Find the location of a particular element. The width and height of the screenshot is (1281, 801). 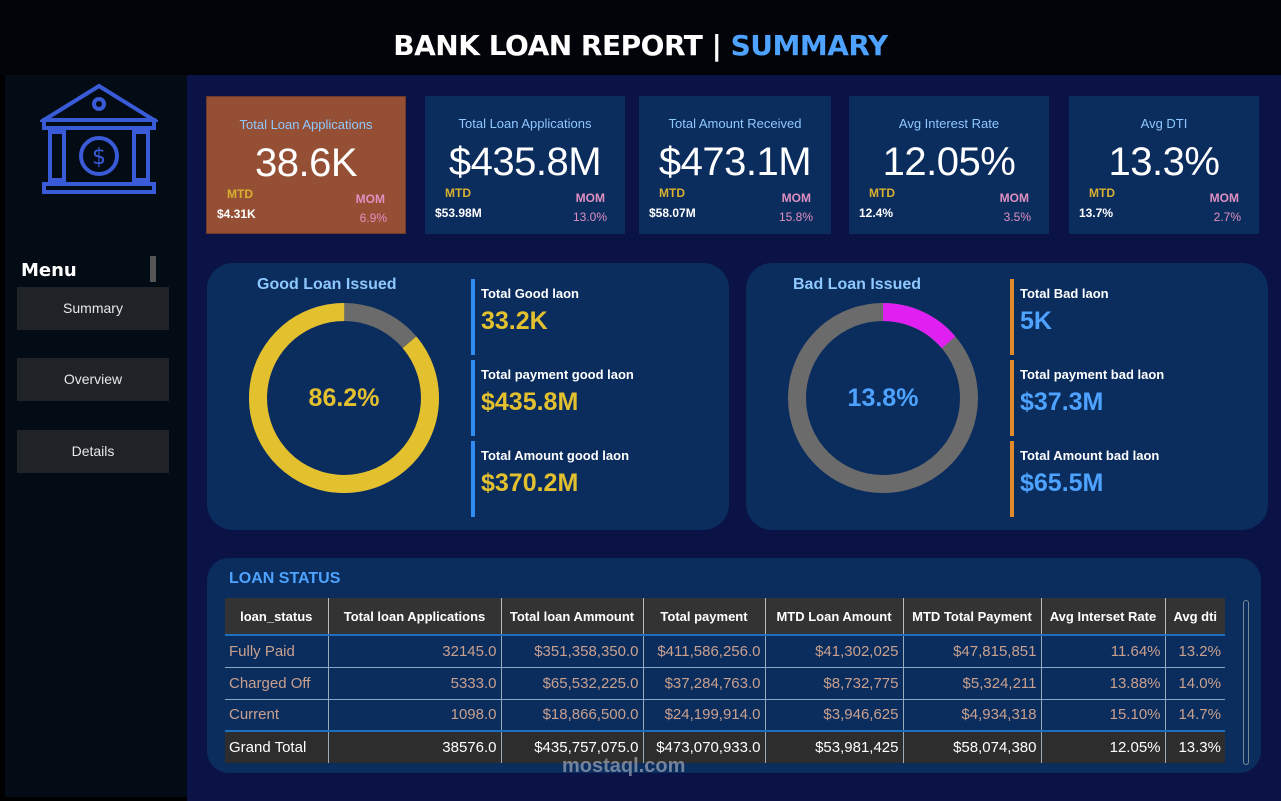

table-cell: $24,199,914.0 is located at coordinates (703, 715).